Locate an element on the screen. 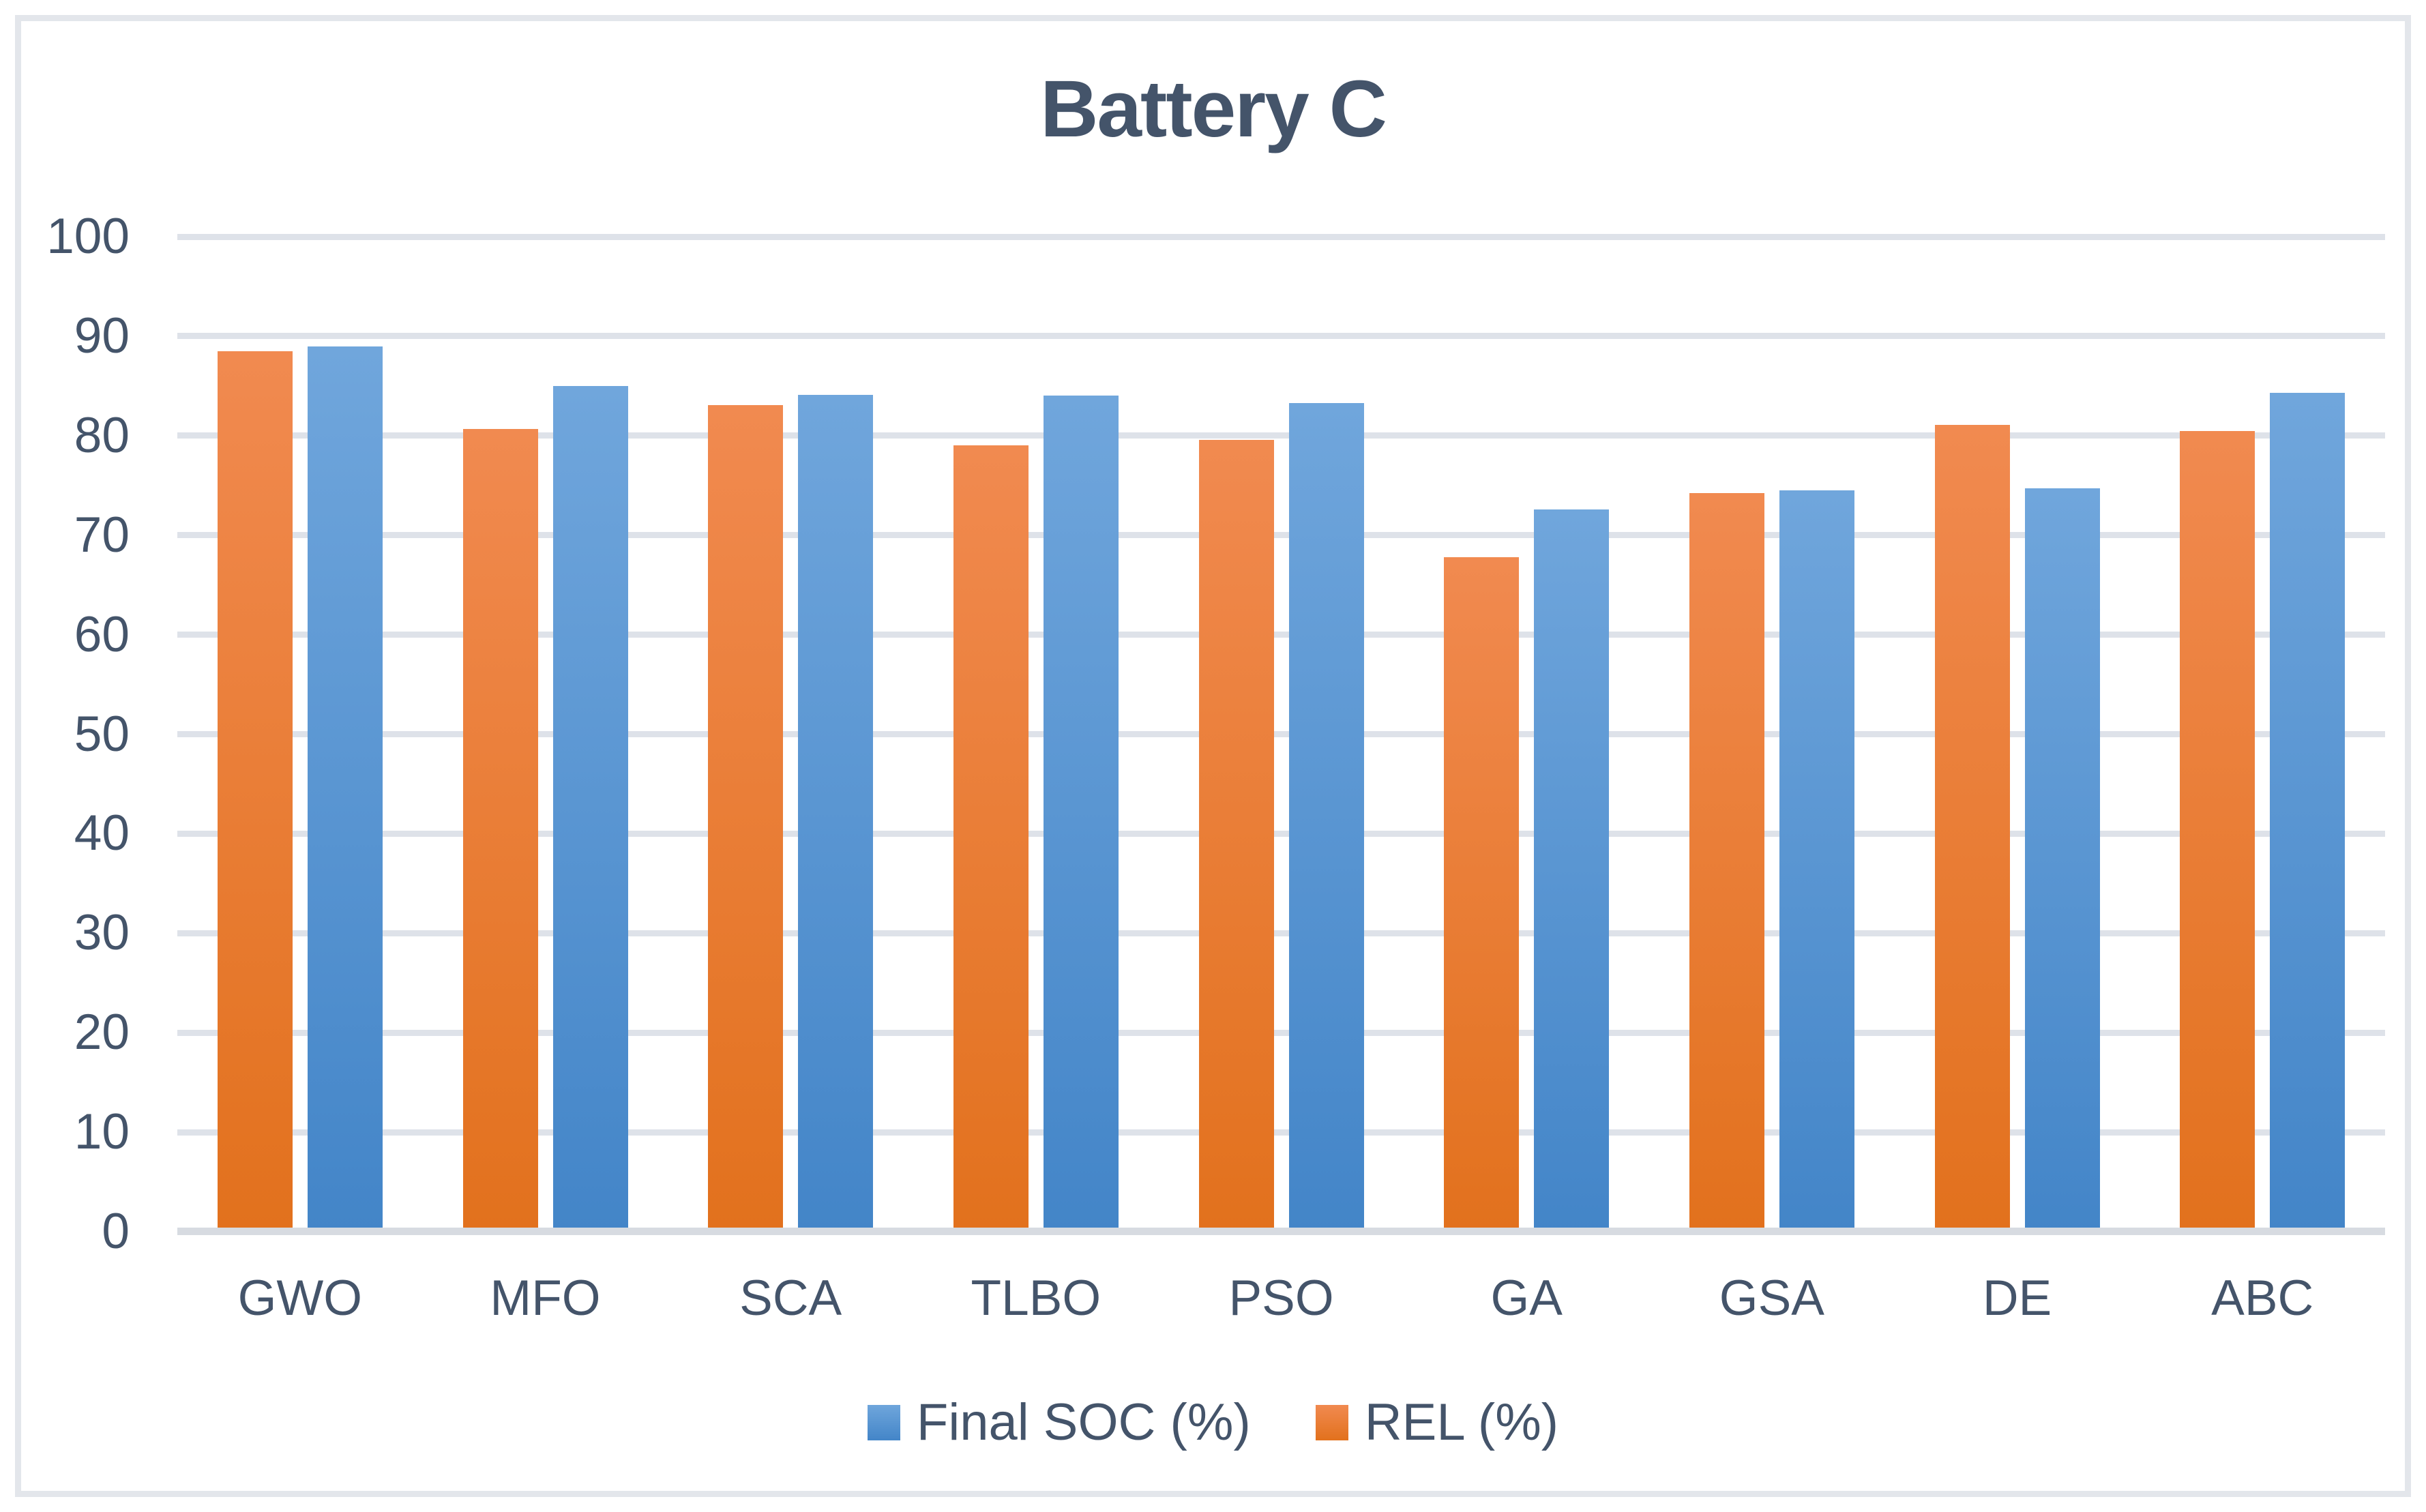  chart-title: Battery C is located at coordinates (1213, 109).